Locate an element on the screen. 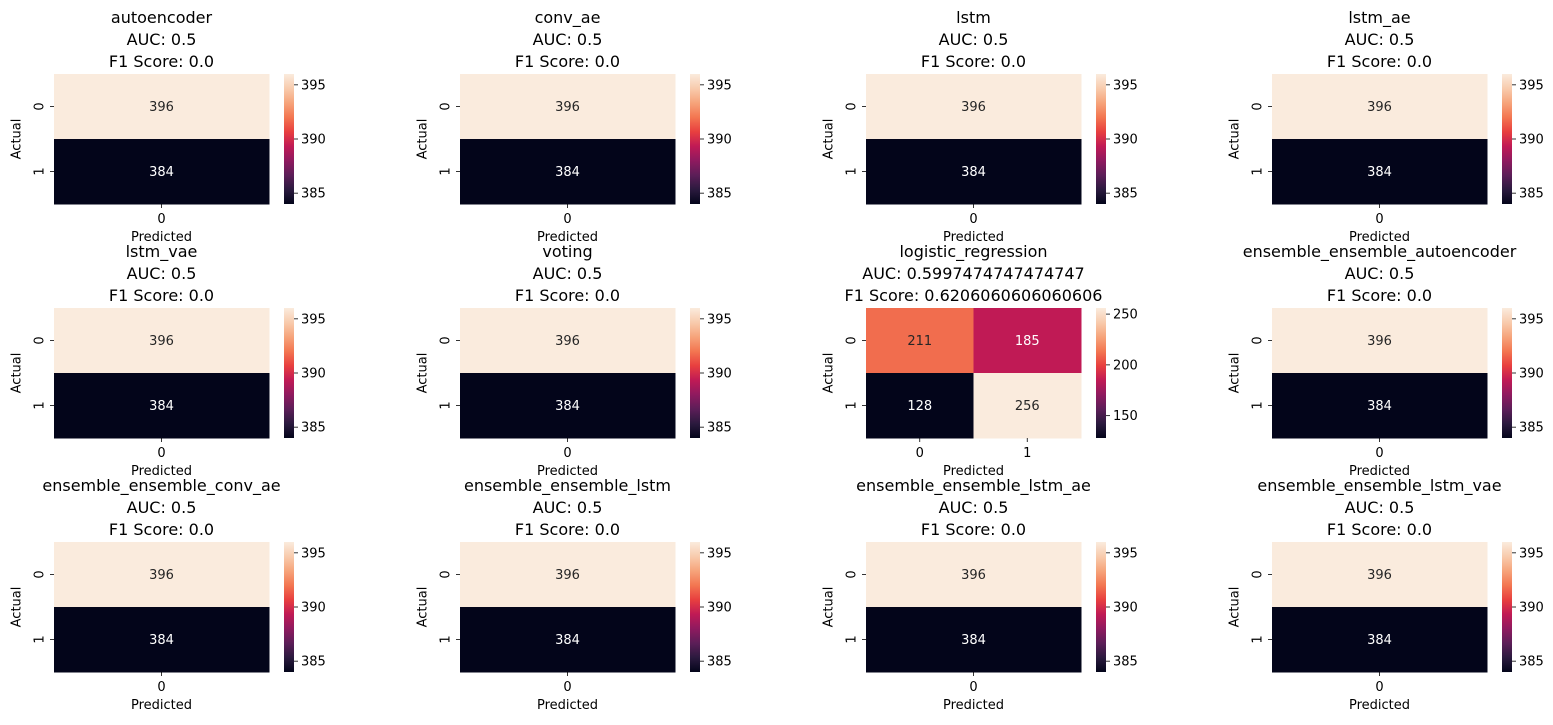 The height and width of the screenshot is (725, 1553). panel-title: logistic_regression is located at coordinates (973, 252).